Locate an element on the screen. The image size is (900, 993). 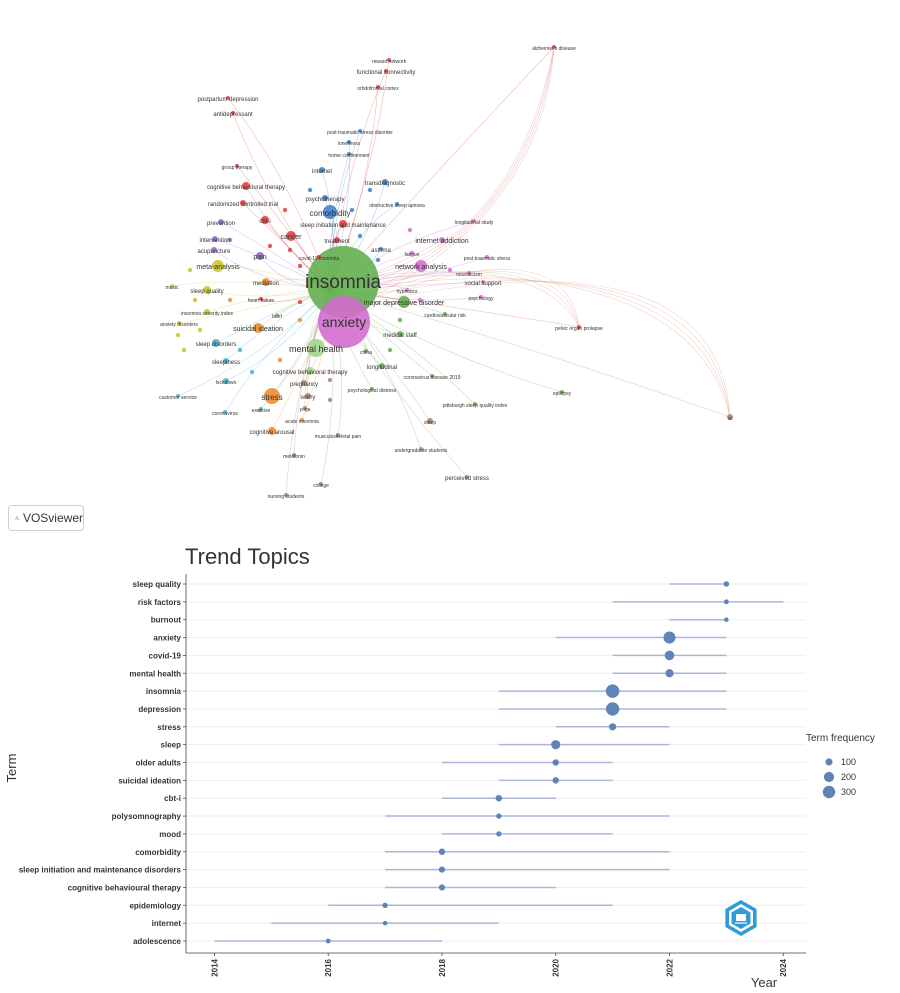
term-label: sleep quality is located at coordinates (157, 584).